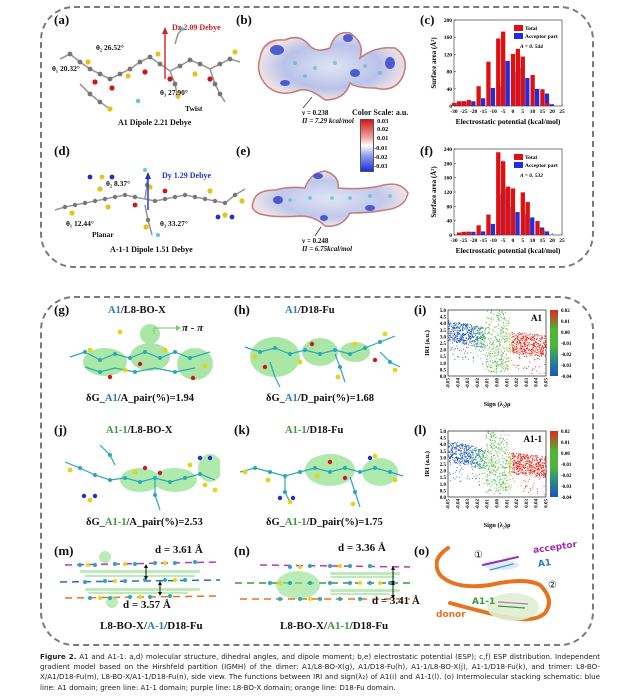 The width and height of the screenshot is (622, 700). What do you see at coordinates (474, 112) in the screenshot?
I see `x-tick-label: -20` at bounding box center [474, 112].